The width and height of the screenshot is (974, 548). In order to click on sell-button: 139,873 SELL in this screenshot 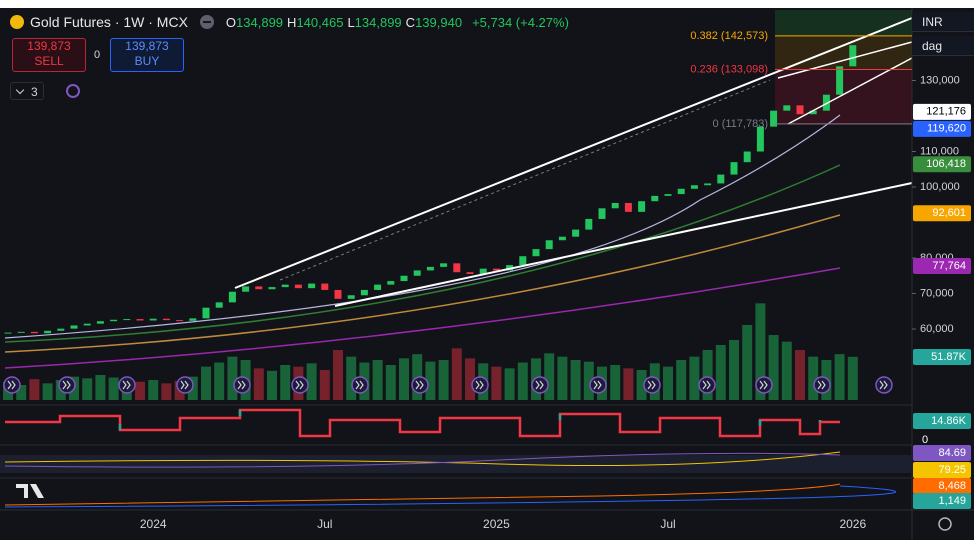, I will do `click(49, 55)`.